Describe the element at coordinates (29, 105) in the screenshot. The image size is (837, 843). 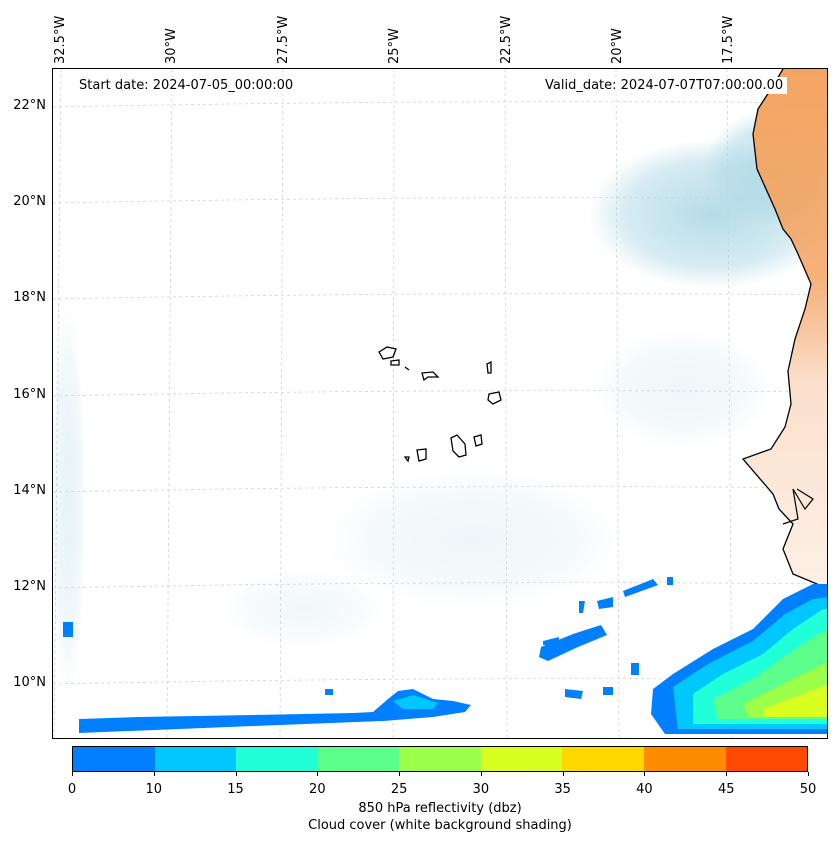
I see `lat-label-22n: 22°N` at that location.